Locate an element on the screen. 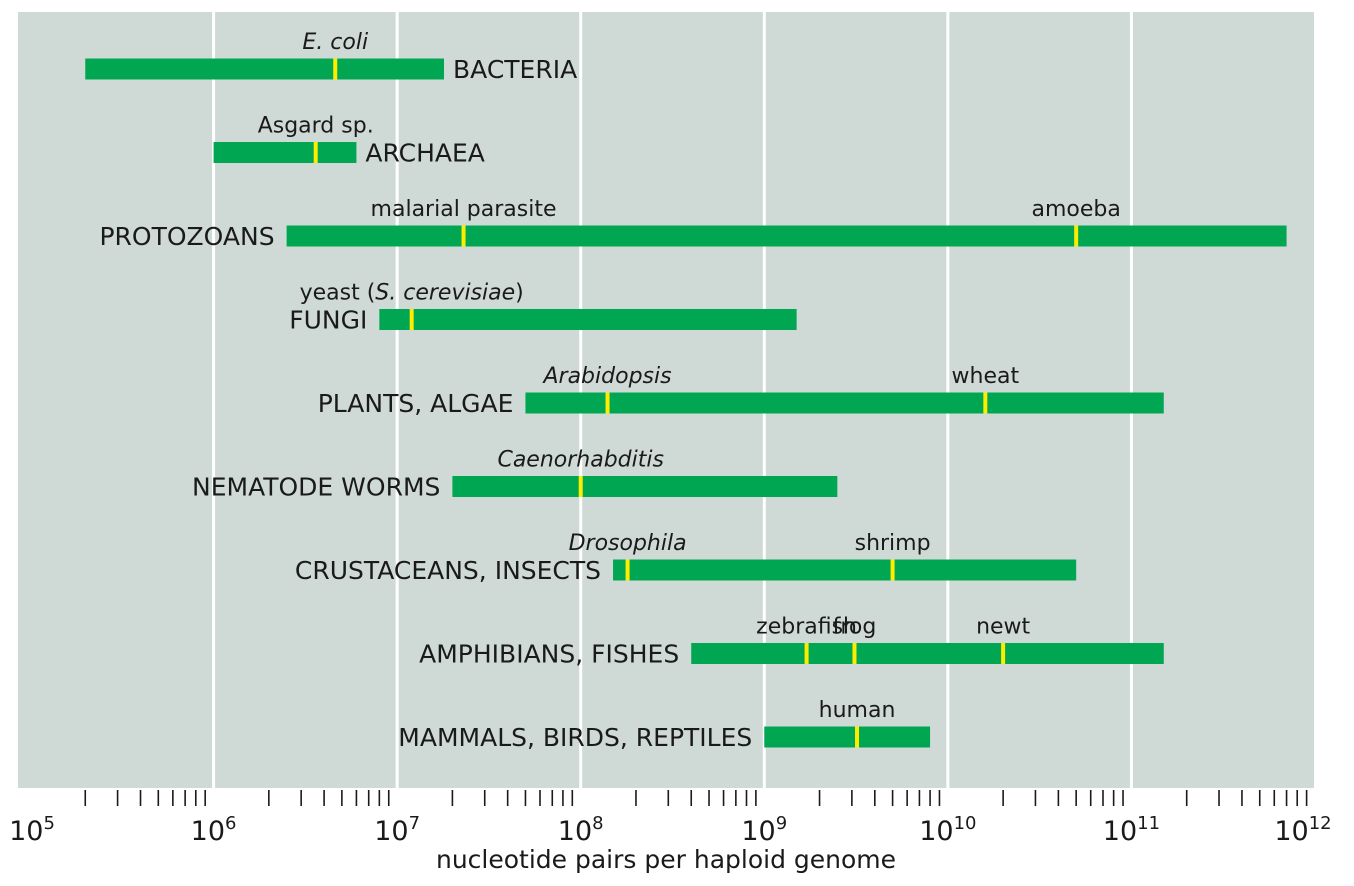 The height and width of the screenshot is (886, 1354). group-label: MAMMALS, BIRDS, REPTILES is located at coordinates (575, 737).